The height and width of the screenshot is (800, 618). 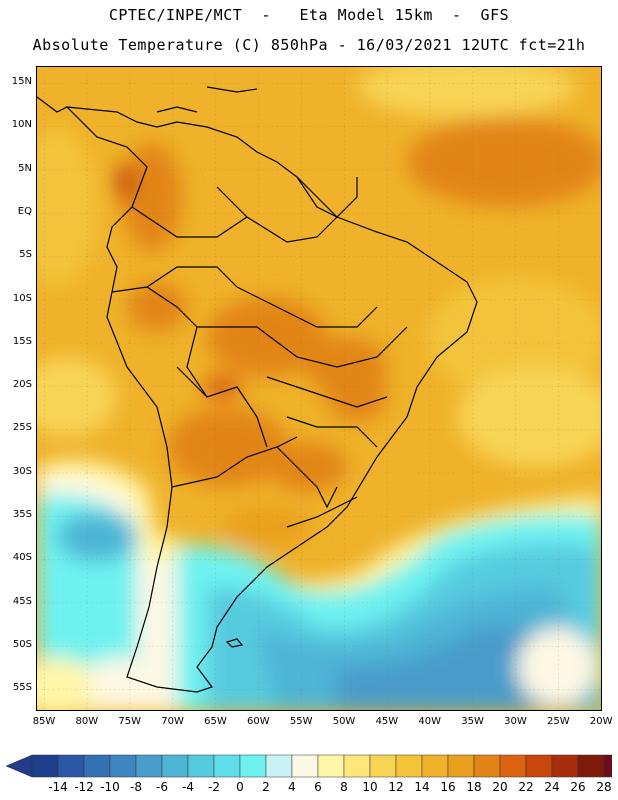 I want to click on lon-label: 35W, so click(x=472, y=721).